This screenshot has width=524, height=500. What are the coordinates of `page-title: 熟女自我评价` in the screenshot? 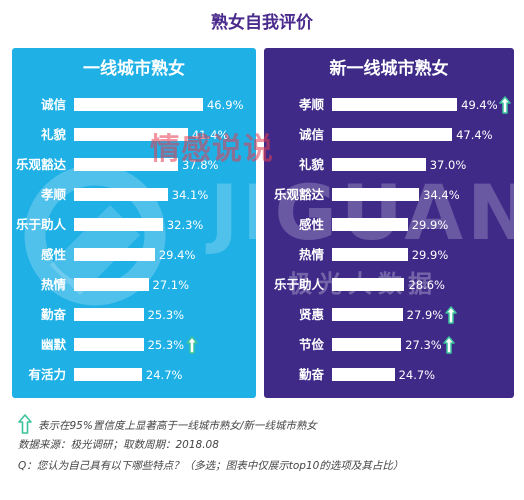 It's located at (262, 23).